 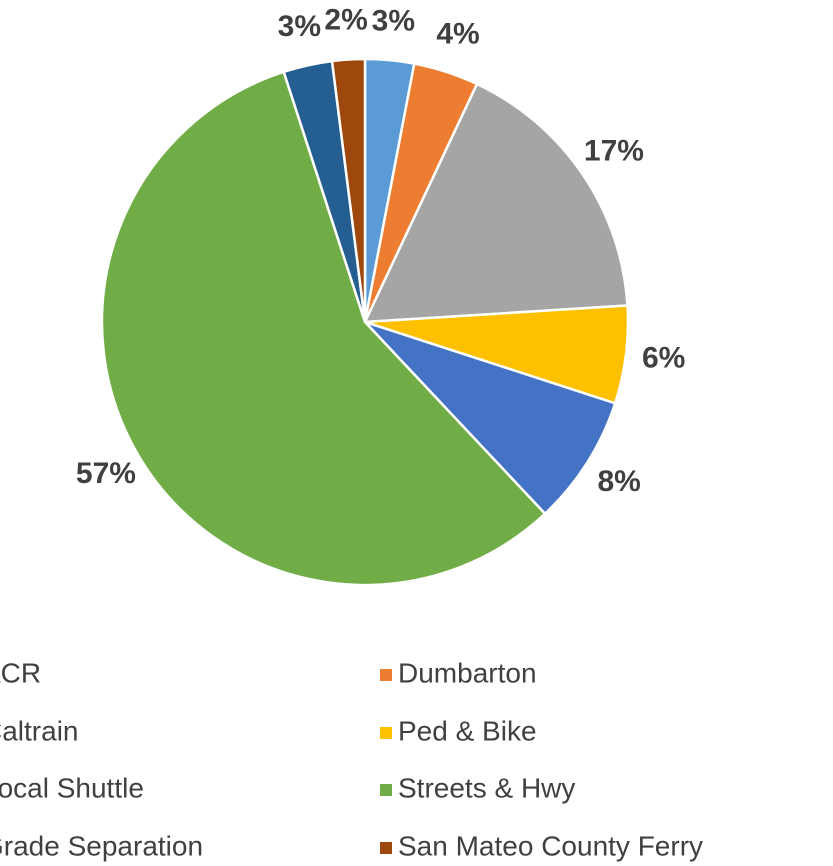 What do you see at coordinates (20, 672) in the screenshot?
I see `legend-label: ACR` at bounding box center [20, 672].